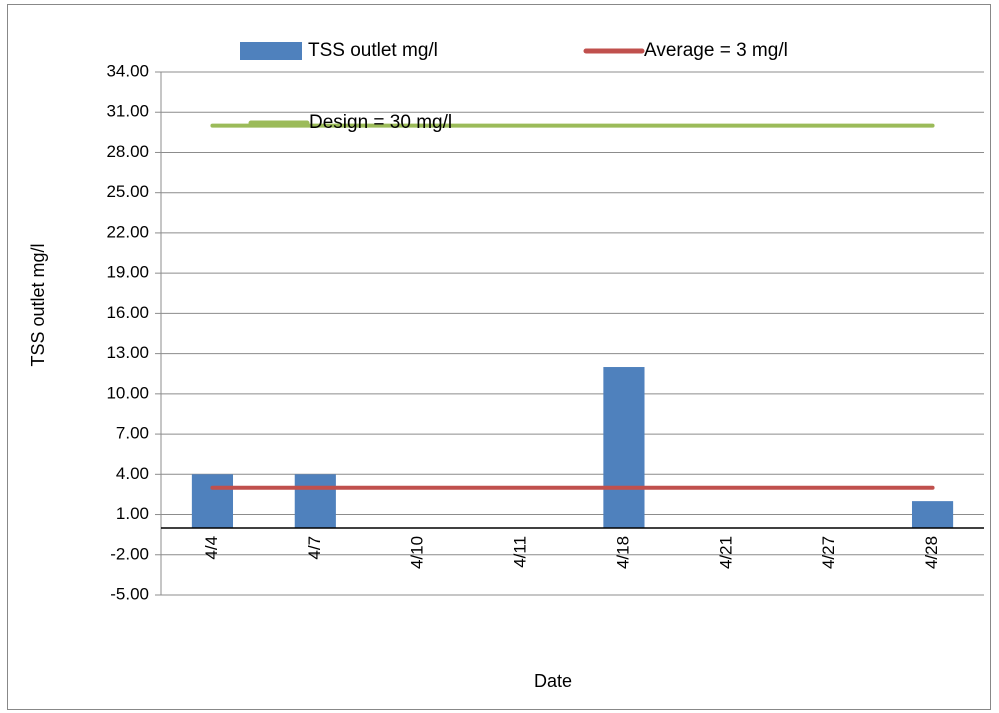  I want to click on x-axis-tick-labels: 4/4 4/7 4/10 4/11 4/18 4/21 4/27 4/28, so click(571, 552).